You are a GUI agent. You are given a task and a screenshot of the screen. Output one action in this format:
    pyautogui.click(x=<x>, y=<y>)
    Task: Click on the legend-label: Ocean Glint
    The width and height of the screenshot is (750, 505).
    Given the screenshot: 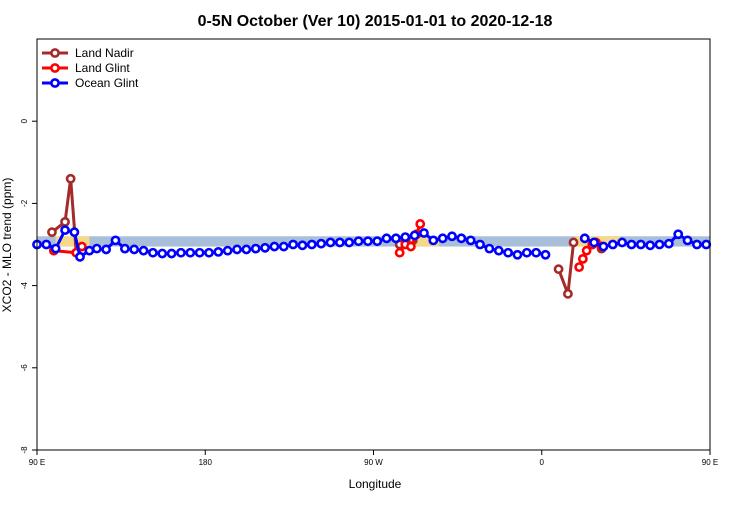 What is the action you would take?
    pyautogui.click(x=107, y=83)
    